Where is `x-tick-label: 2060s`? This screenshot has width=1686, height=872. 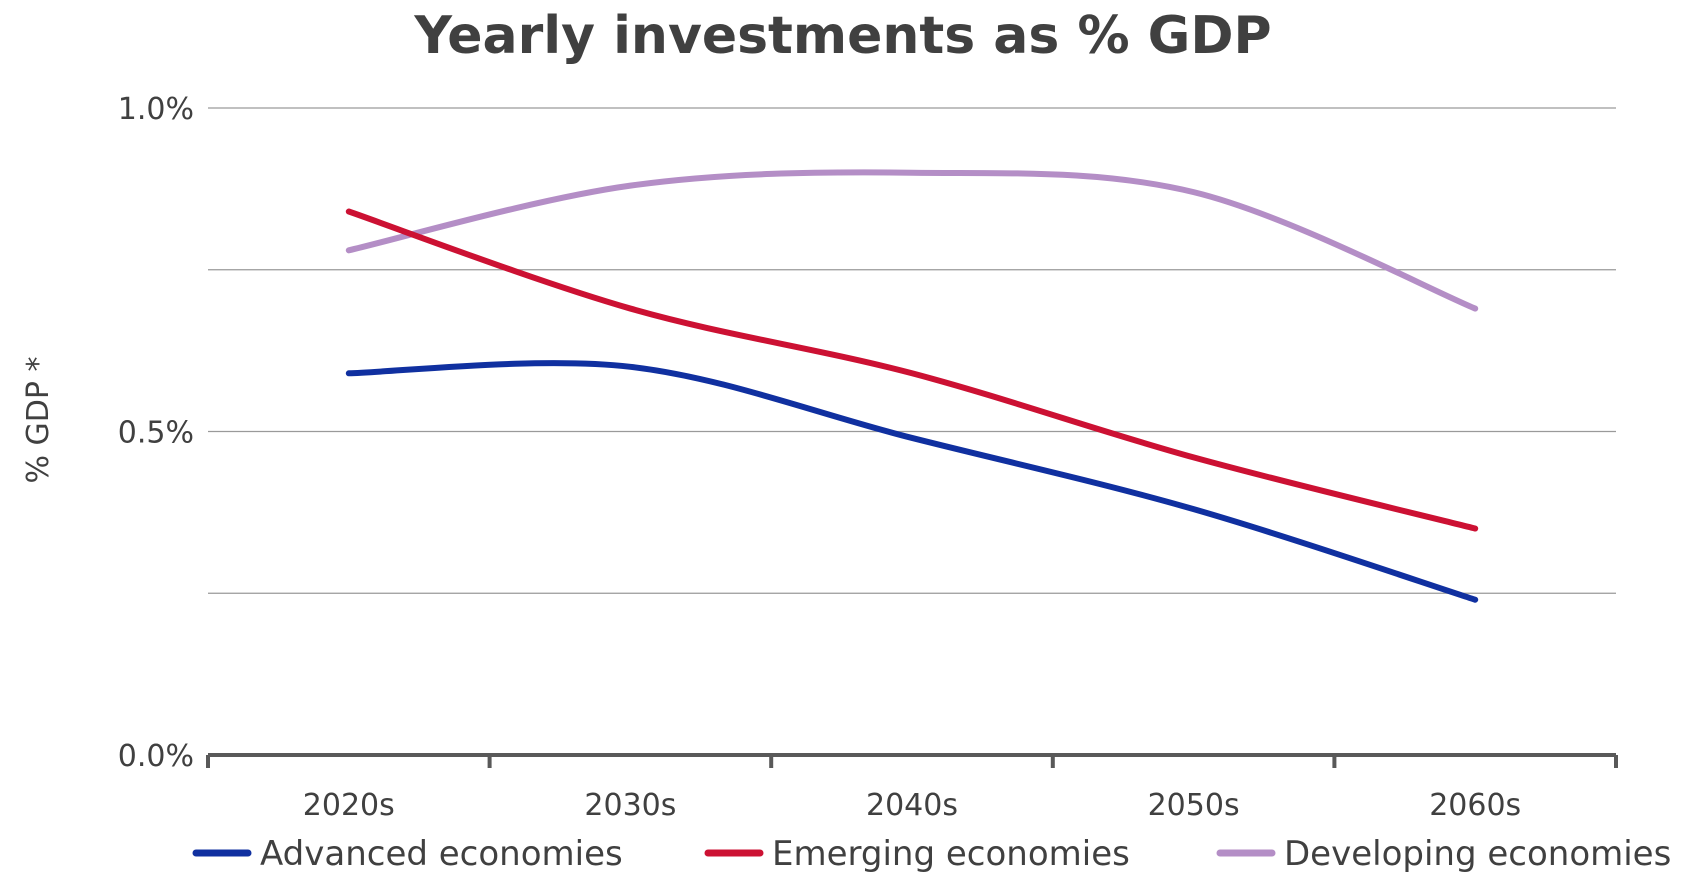 x-tick-label: 2060s is located at coordinates (1475, 805).